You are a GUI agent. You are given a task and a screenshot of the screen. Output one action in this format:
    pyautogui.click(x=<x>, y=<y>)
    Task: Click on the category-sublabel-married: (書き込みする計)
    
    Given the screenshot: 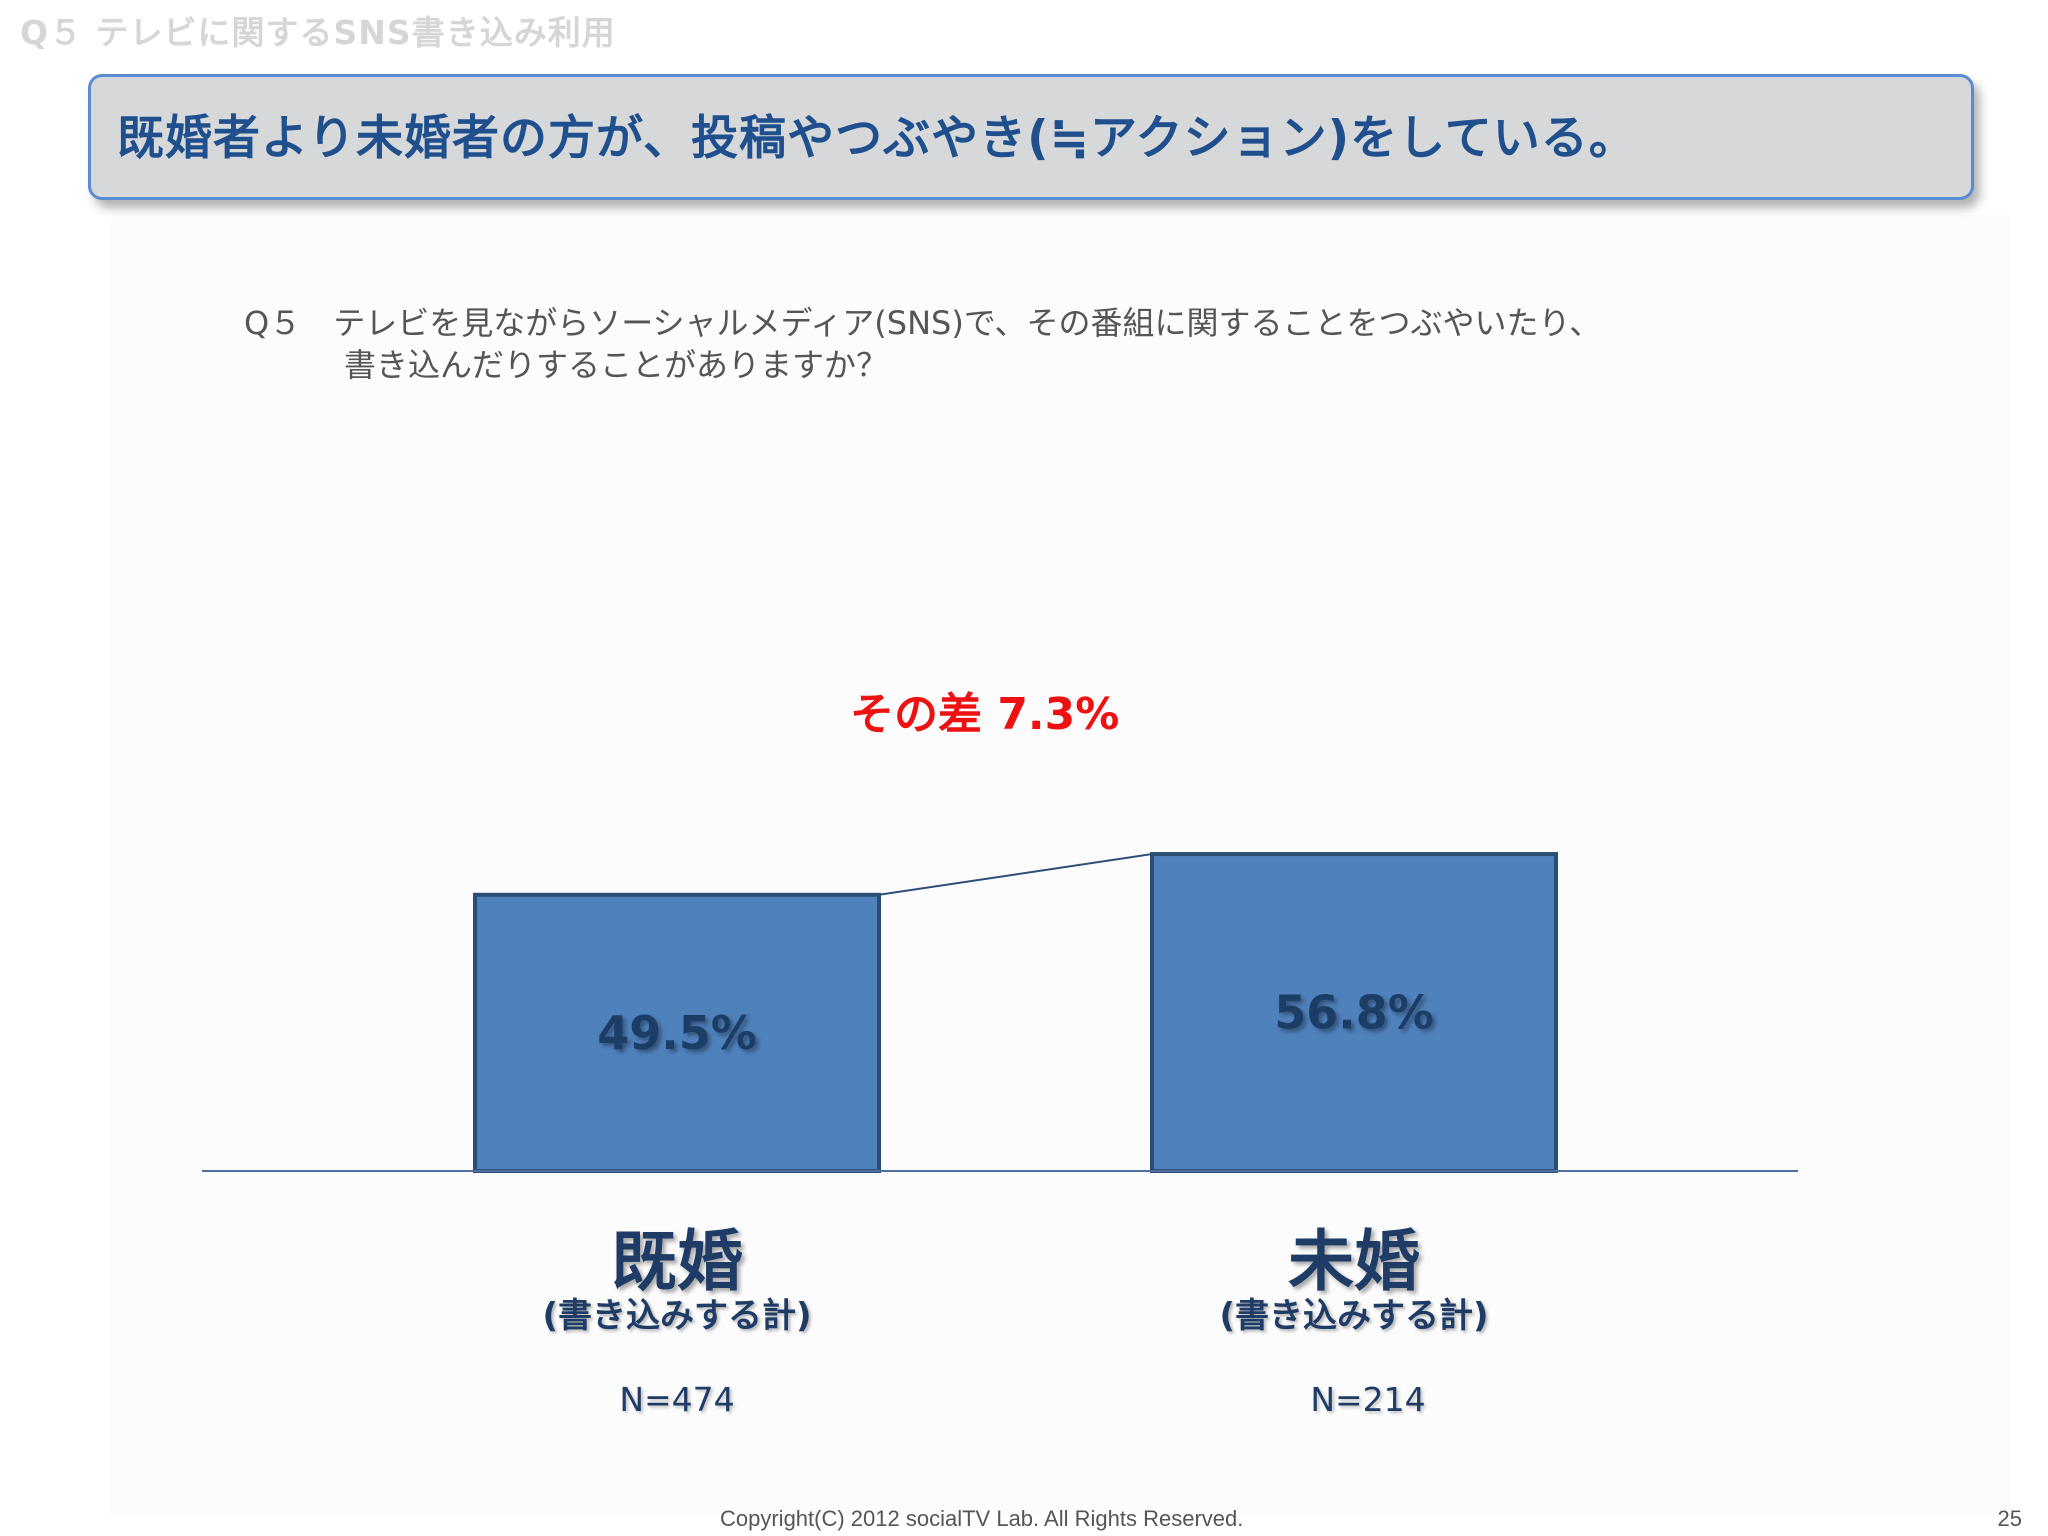 What is the action you would take?
    pyautogui.click(x=677, y=1316)
    